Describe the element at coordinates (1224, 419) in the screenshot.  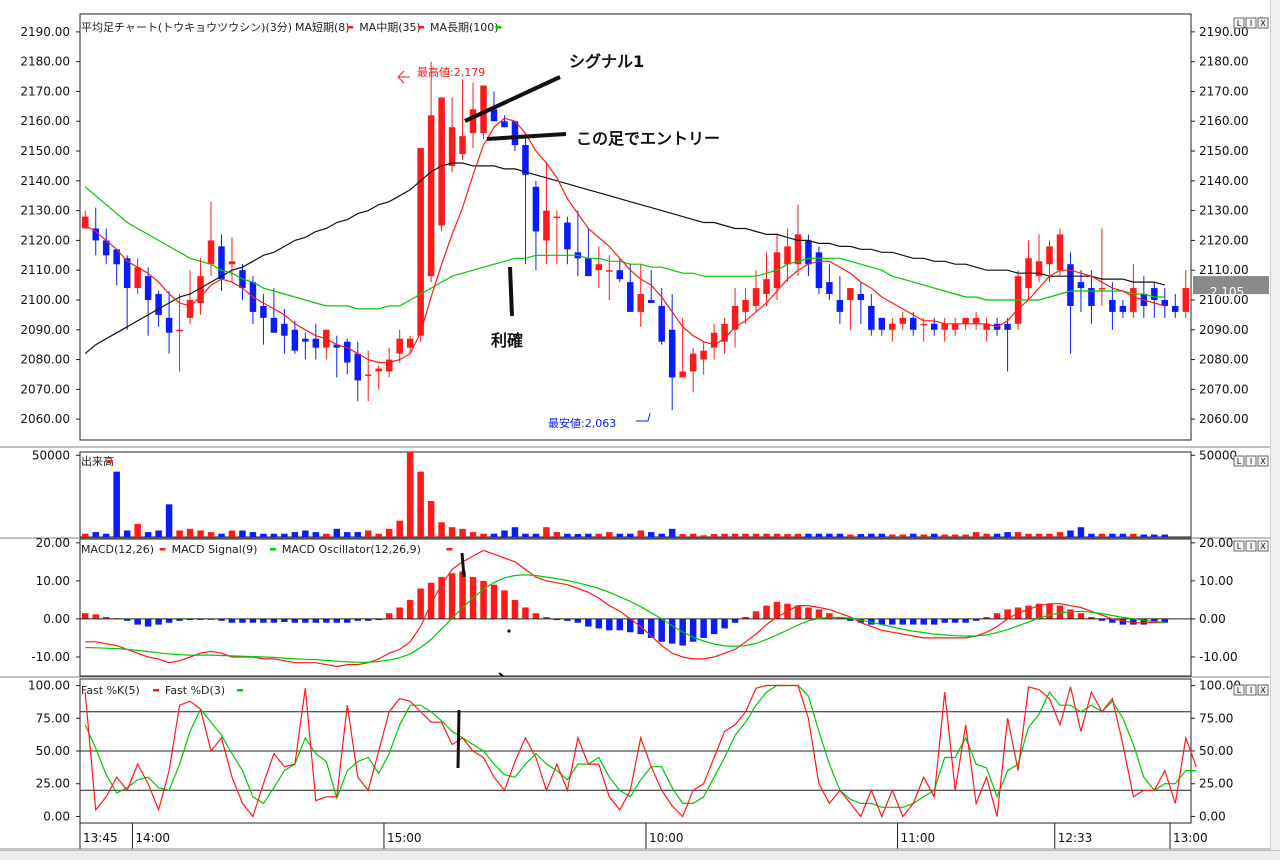
I see `y-tick-label-right: 2060.00` at that location.